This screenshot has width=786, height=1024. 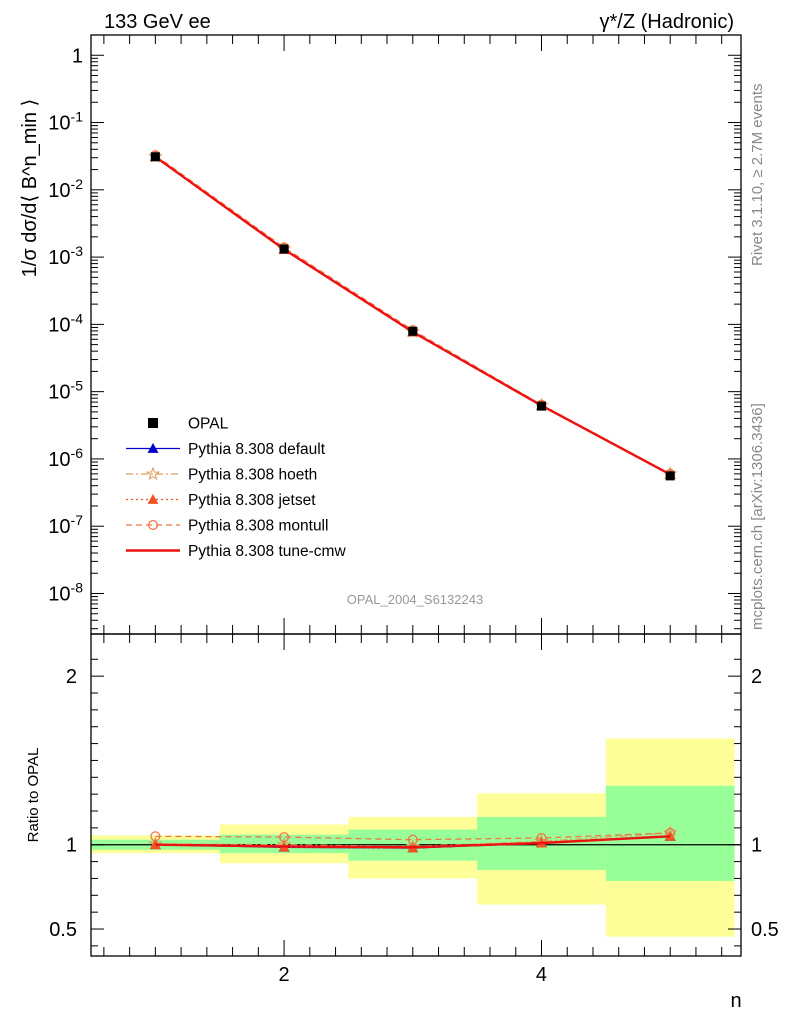 What do you see at coordinates (415, 599) in the screenshot?
I see `analysis-watermark: OPAL_2004_S6132243` at bounding box center [415, 599].